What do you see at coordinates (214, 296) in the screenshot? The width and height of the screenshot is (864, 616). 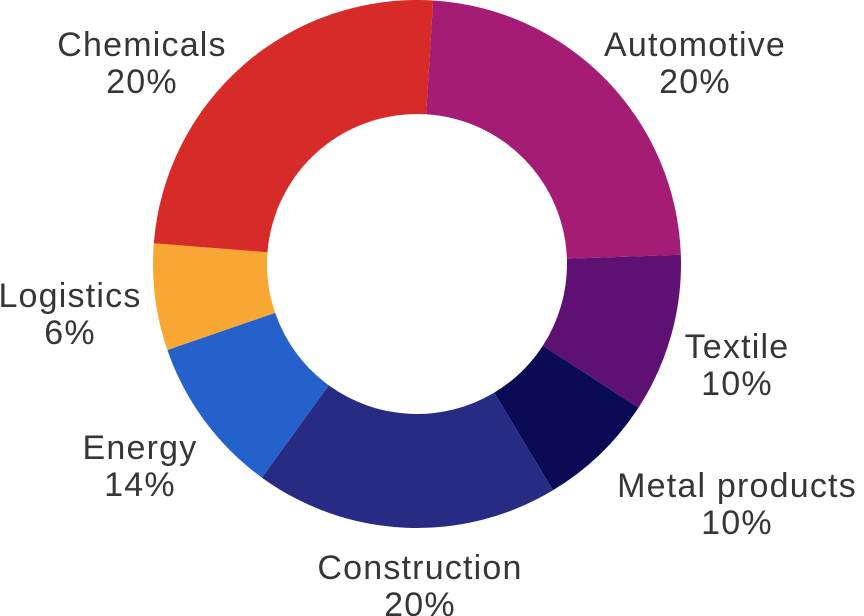 I see `pie-slice-logistics` at bounding box center [214, 296].